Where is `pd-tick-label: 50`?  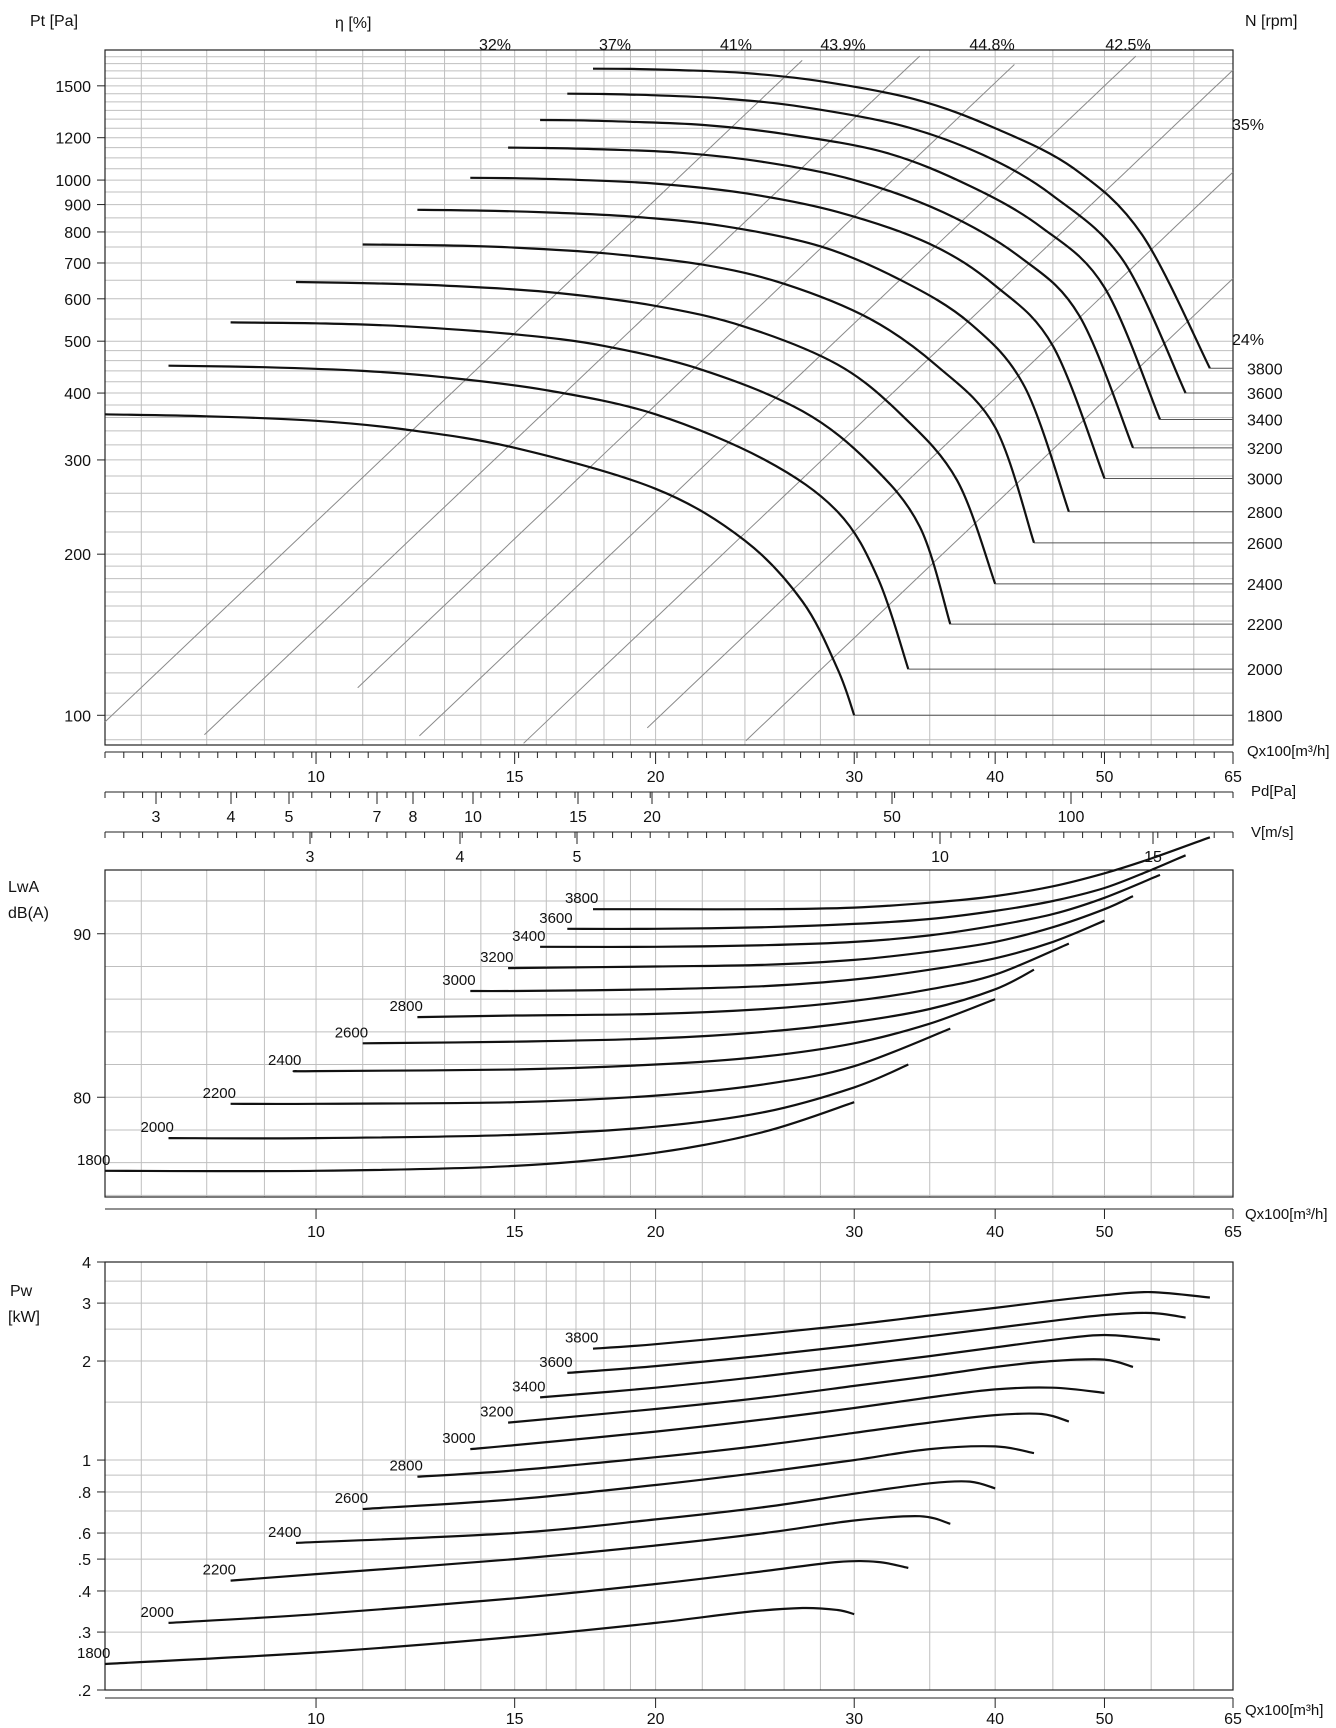 pd-tick-label: 50 is located at coordinates (892, 817).